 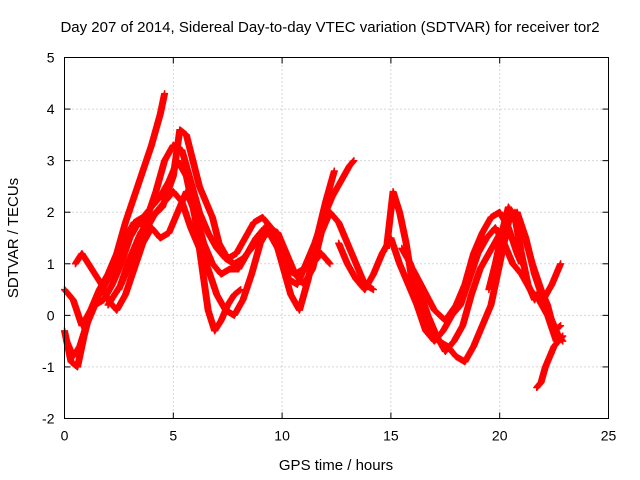 I want to click on y-axis-label: SDTVAR / TECUs, so click(x=13, y=238).